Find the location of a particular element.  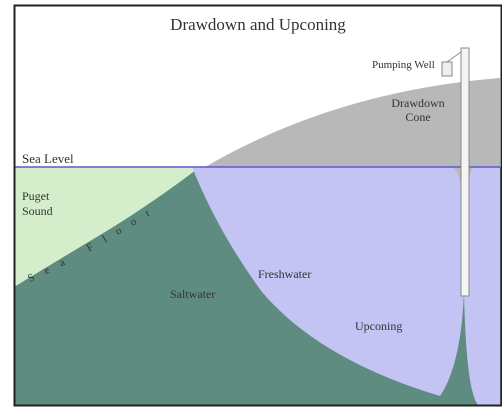

pump-icon is located at coordinates (447, 69).